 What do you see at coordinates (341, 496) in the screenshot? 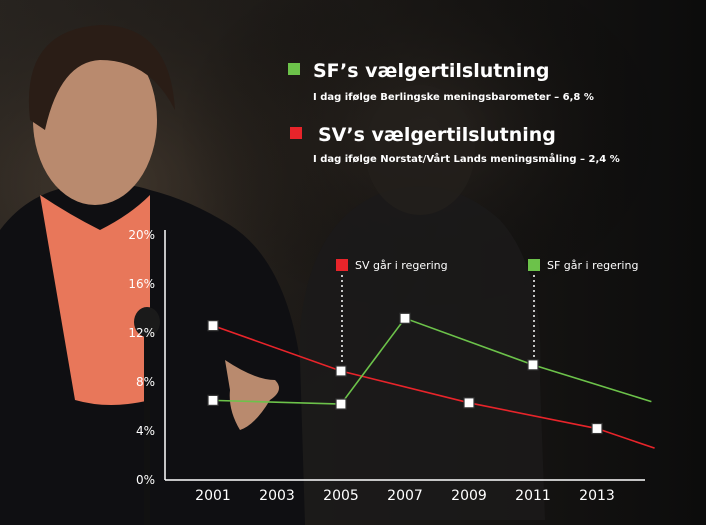
I see `x-tick-label: 2005` at bounding box center [341, 496].